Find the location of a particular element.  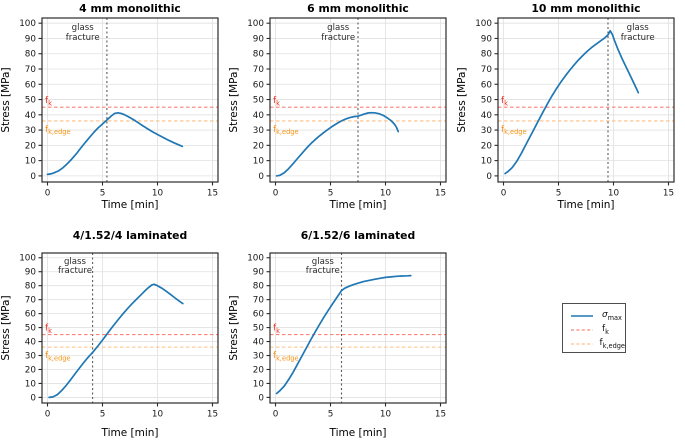

fk-edge-line-sample is located at coordinates (582, 344).